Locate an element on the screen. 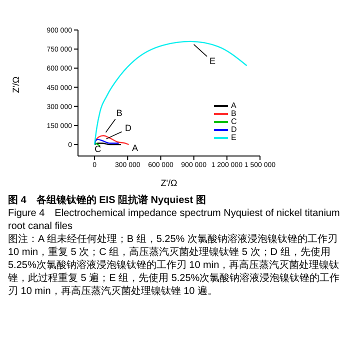 The height and width of the screenshot is (340, 353). legend-label: C is located at coordinates (234, 121).